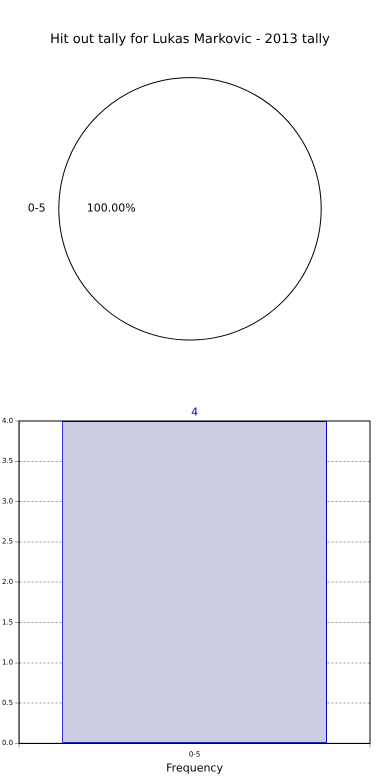 This screenshot has height=780, width=390. What do you see at coordinates (195, 767) in the screenshot?
I see `x-axis-title: Frequency` at bounding box center [195, 767].